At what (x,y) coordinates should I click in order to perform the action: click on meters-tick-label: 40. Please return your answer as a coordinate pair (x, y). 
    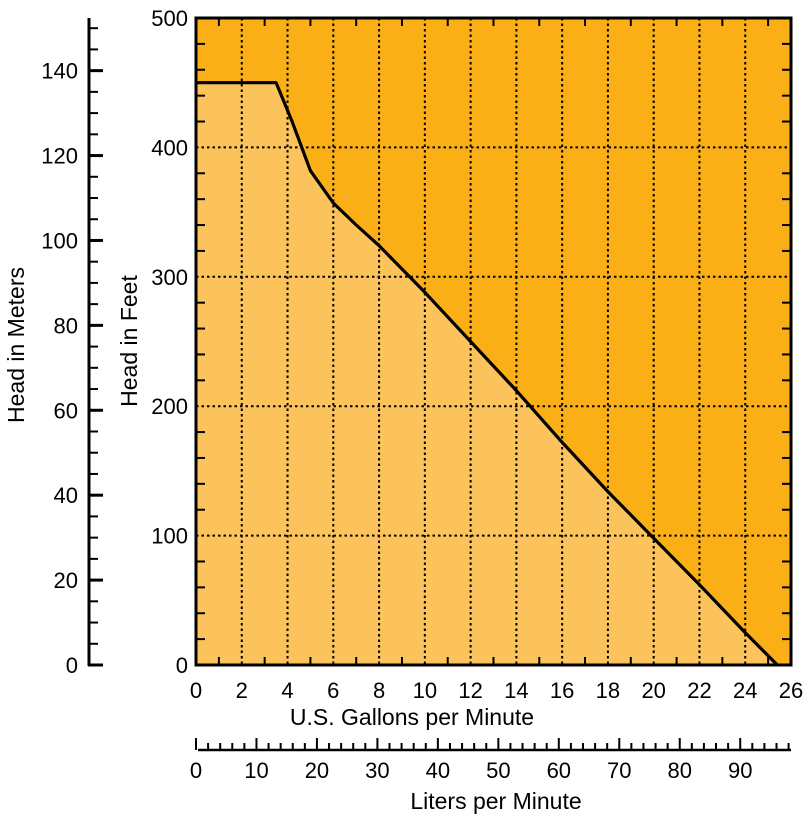
    Looking at the image, I should click on (66, 495).